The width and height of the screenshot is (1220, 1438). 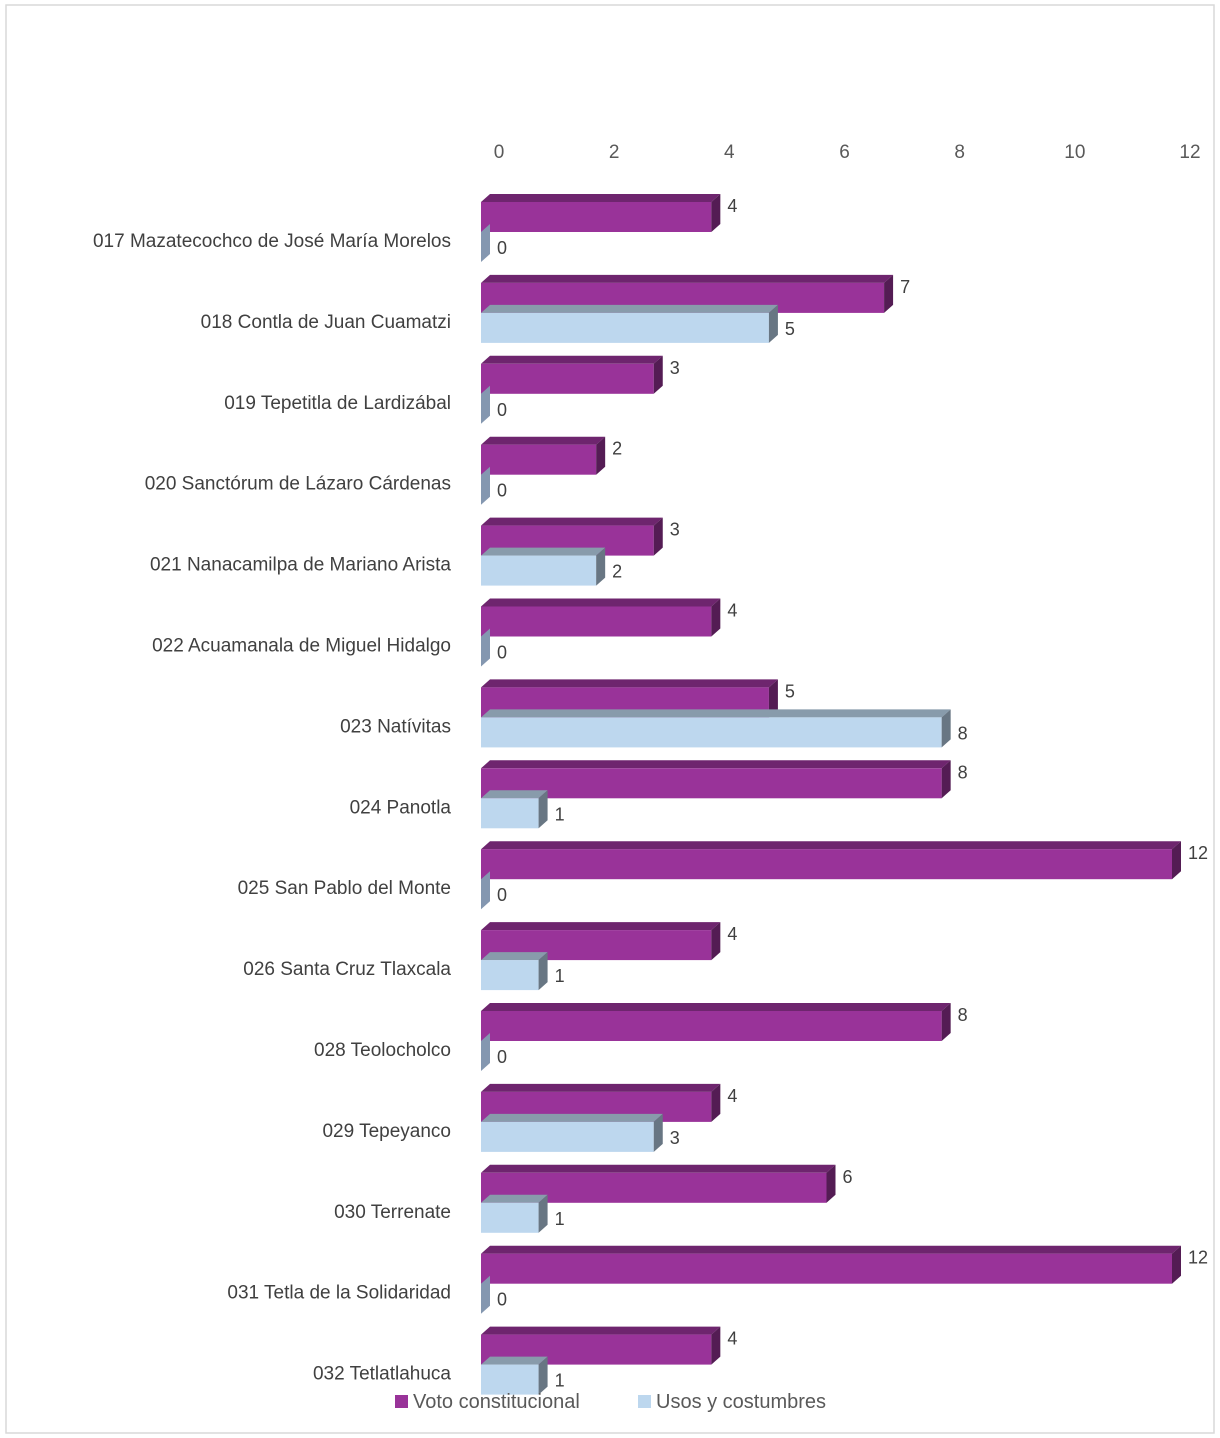 What do you see at coordinates (386, 1131) in the screenshot?
I see `category-label: 029 Tepeyanco` at bounding box center [386, 1131].